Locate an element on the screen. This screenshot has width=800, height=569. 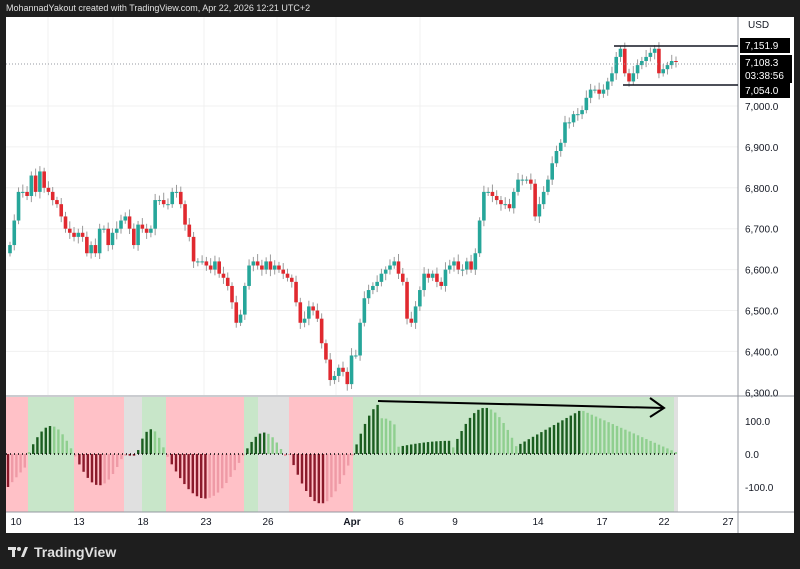
divergence-arrow-line is located at coordinates (521, 404).